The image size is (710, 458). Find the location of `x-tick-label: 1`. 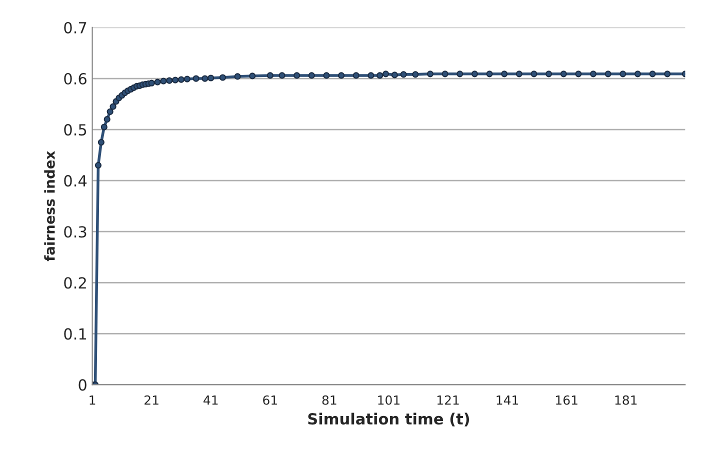

x-tick-label: 1 is located at coordinates (93, 400).